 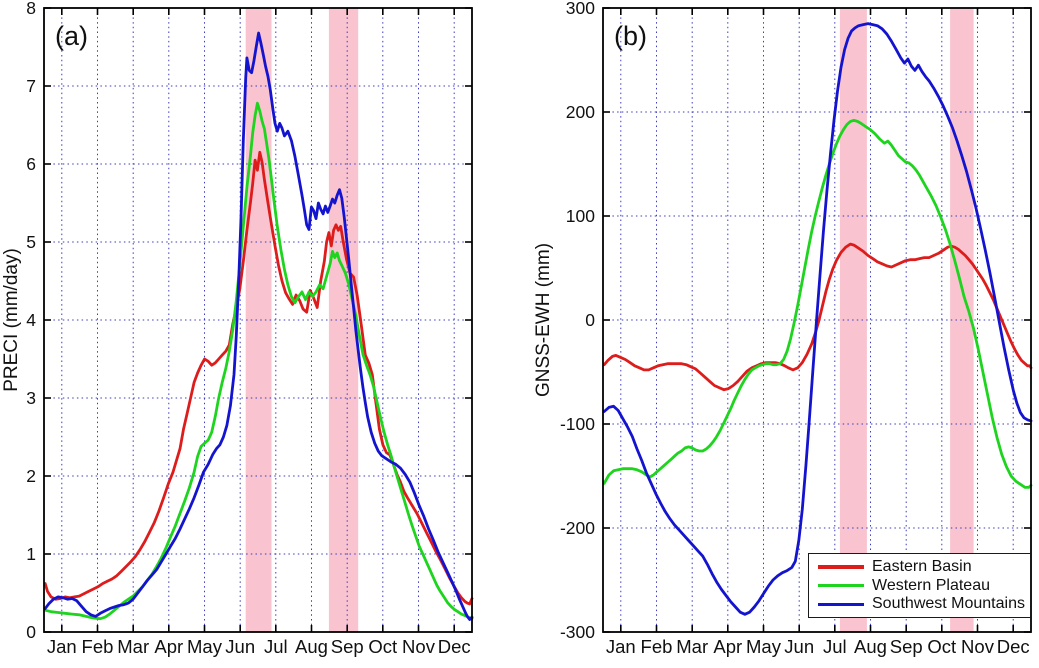 I want to click on legend-entry-eastern-basin: Eastern Basin, so click(x=919, y=566).